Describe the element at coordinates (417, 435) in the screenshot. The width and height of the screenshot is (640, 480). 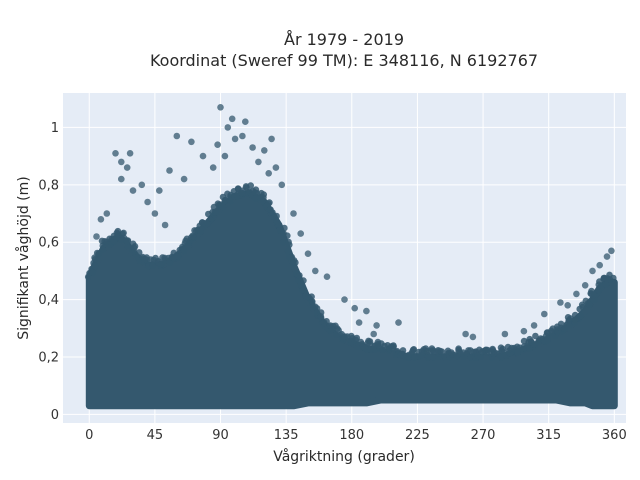
I see `x-tick-label: 225` at that location.